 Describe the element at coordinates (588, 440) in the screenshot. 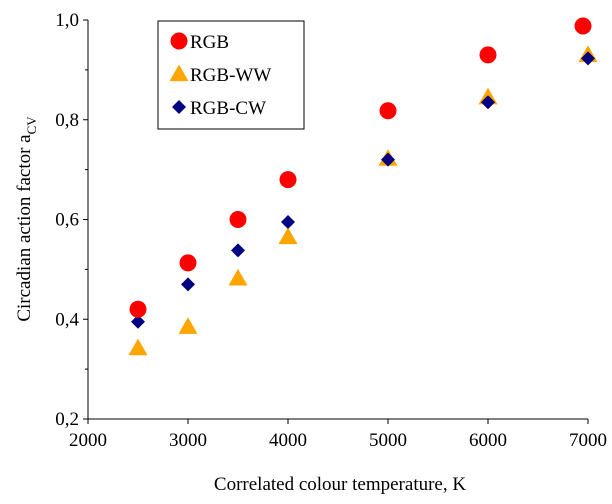

I see `x-tick-label: 7000` at that location.